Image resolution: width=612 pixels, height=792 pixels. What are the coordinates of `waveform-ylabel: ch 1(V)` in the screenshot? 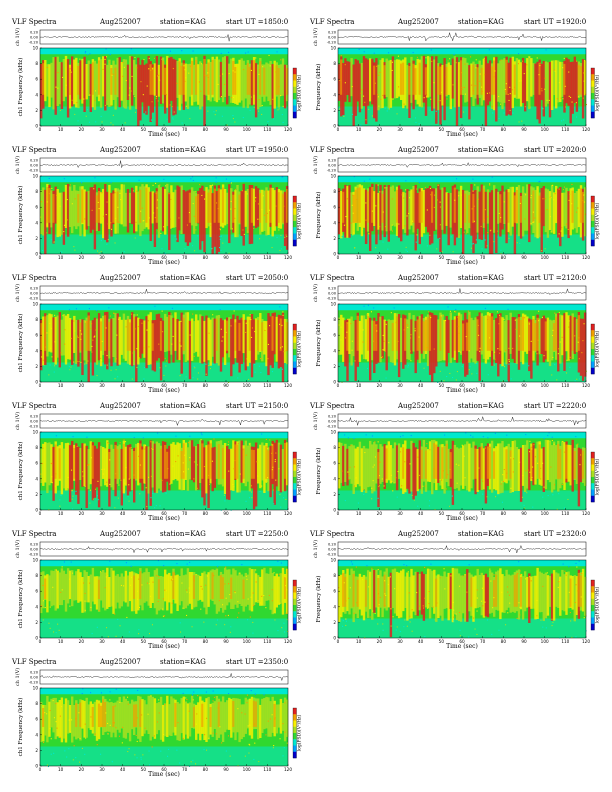 It's located at (315, 549).